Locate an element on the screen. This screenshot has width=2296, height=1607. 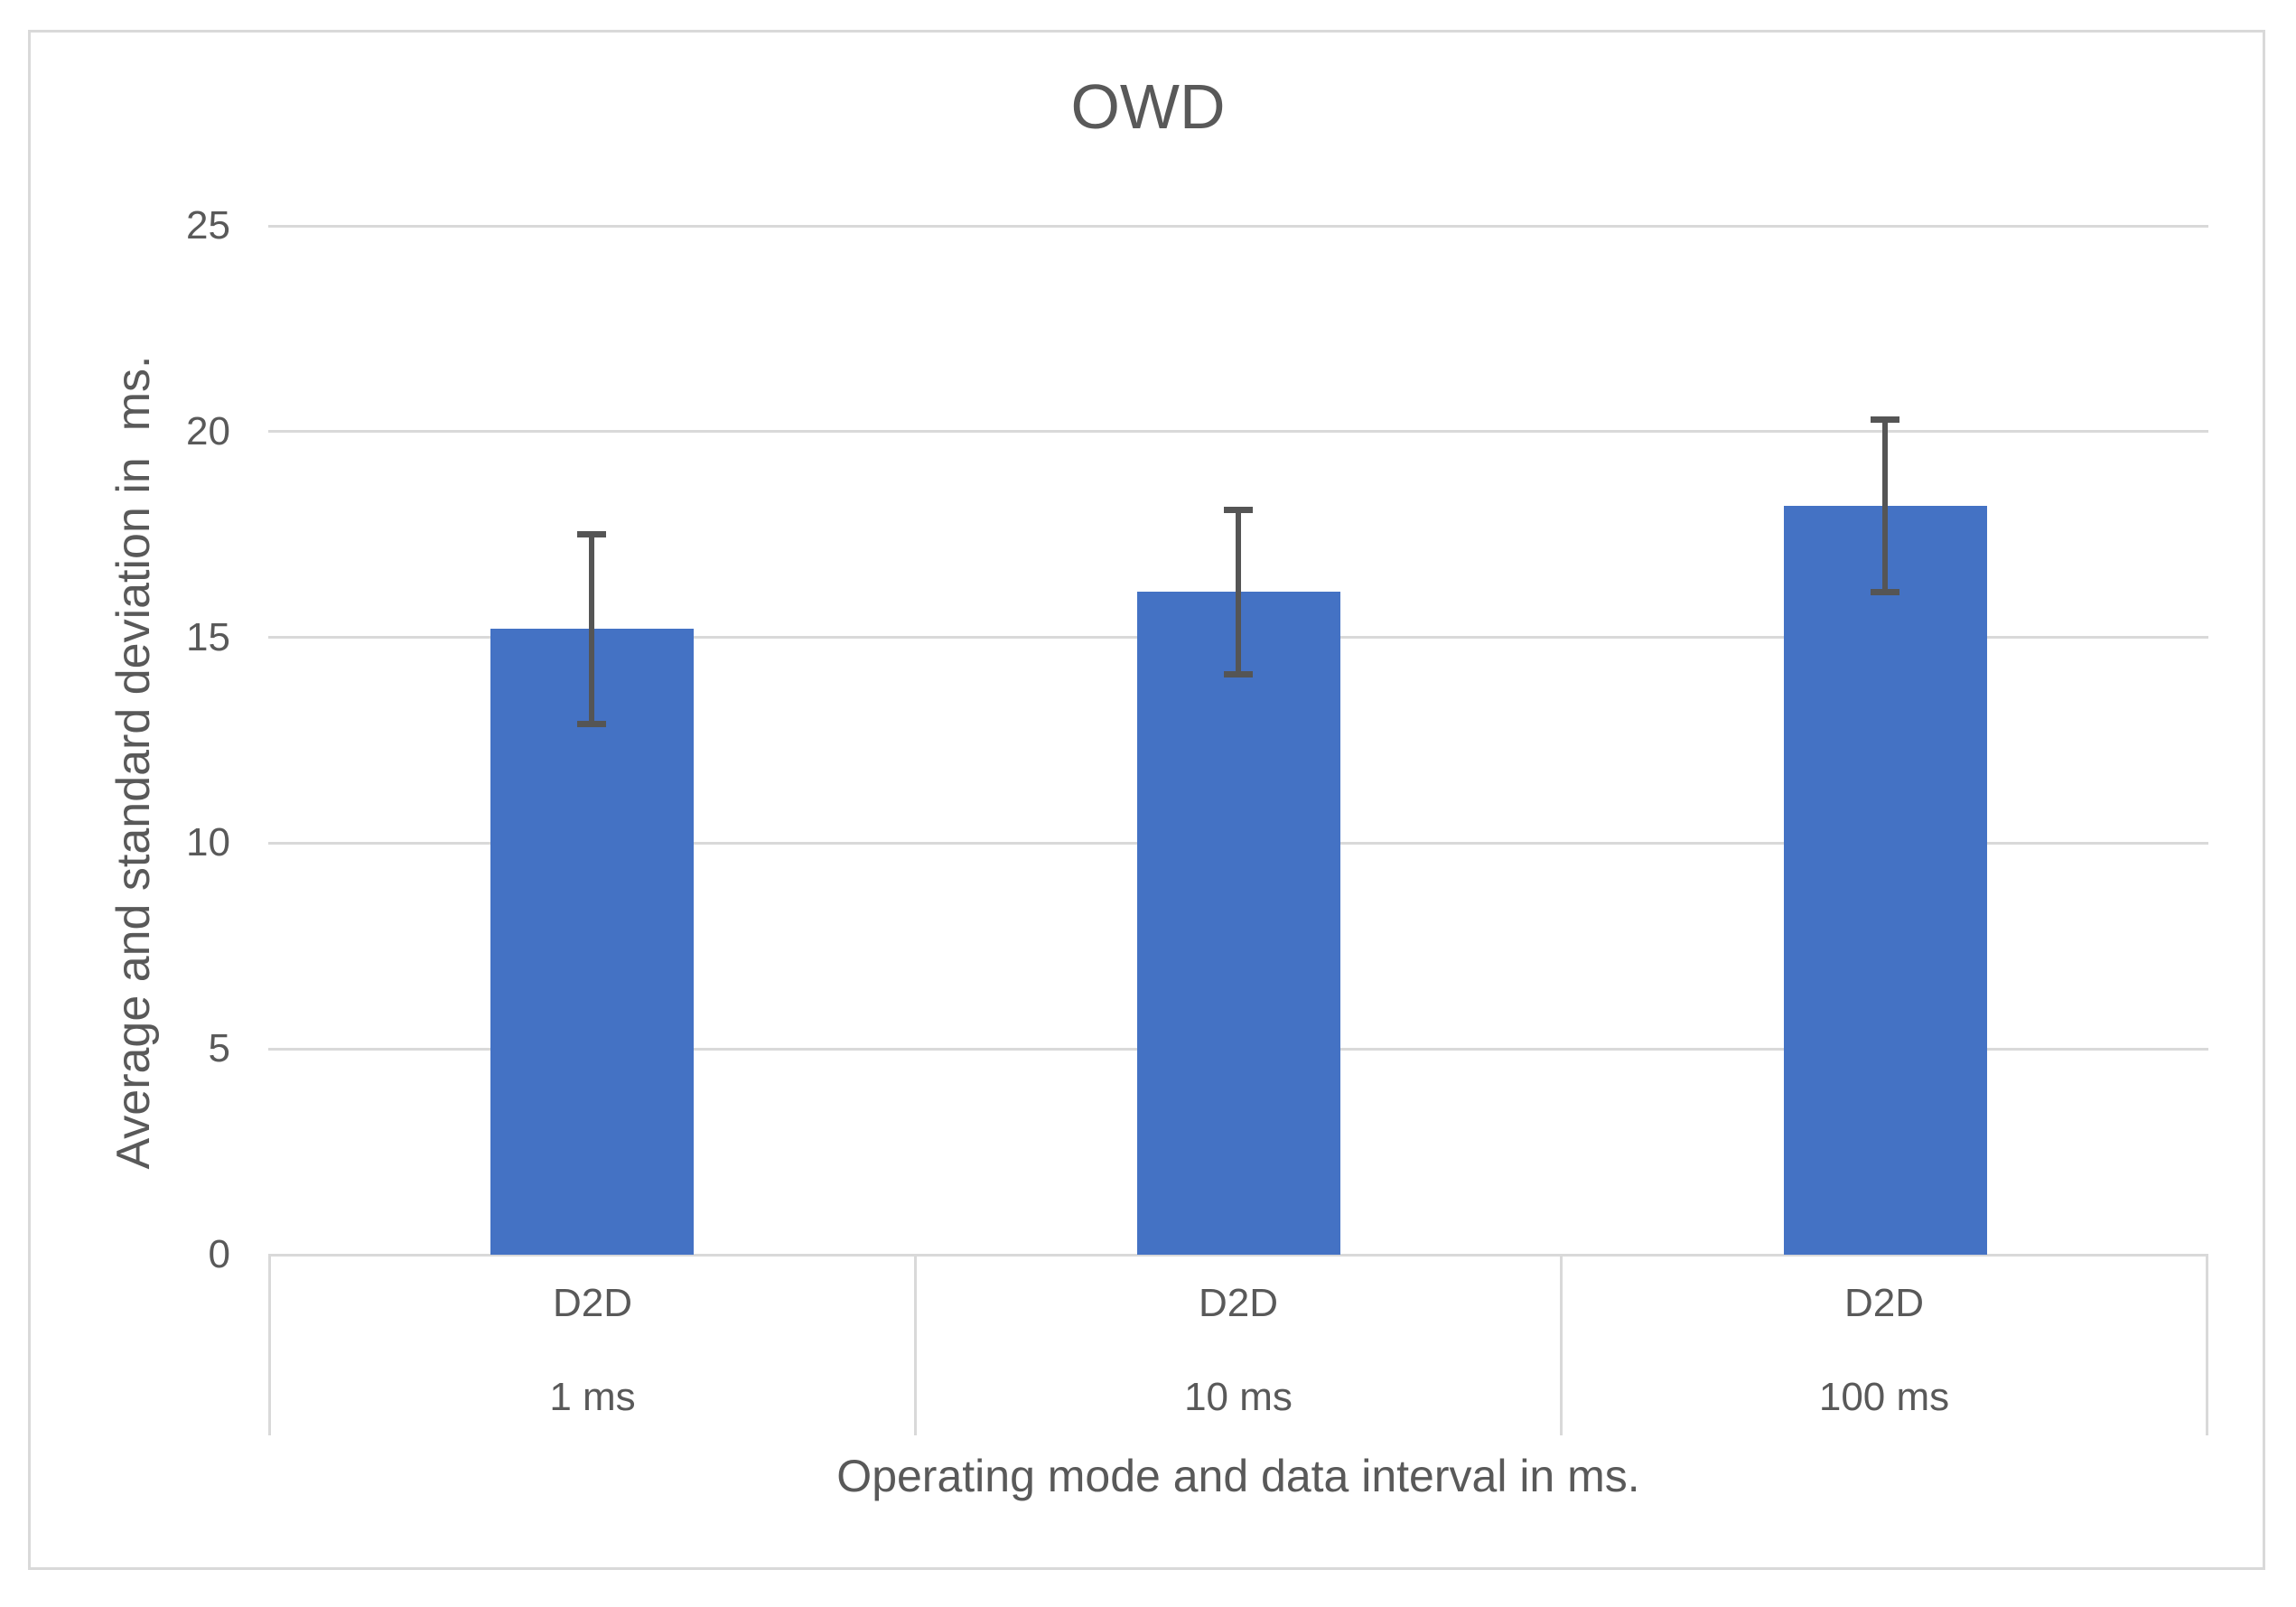
category-interval-label: 10 ms is located at coordinates (1238, 1397).